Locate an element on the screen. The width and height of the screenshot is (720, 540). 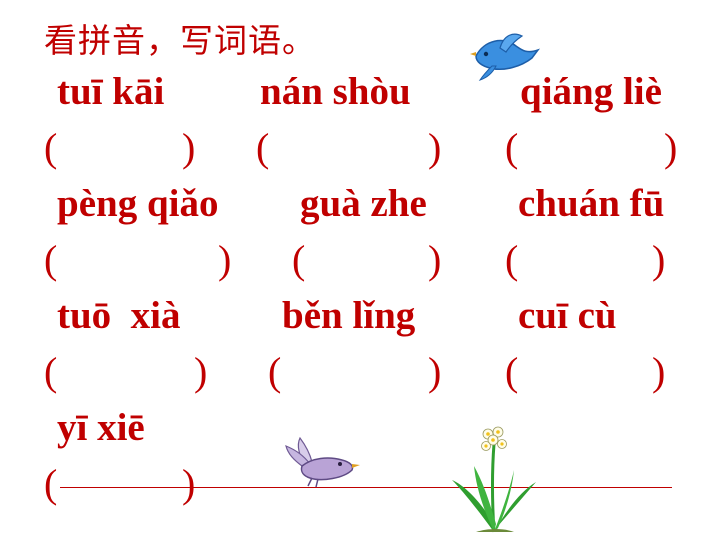
pinyin-item: cuī cù is located at coordinates (567, 315).